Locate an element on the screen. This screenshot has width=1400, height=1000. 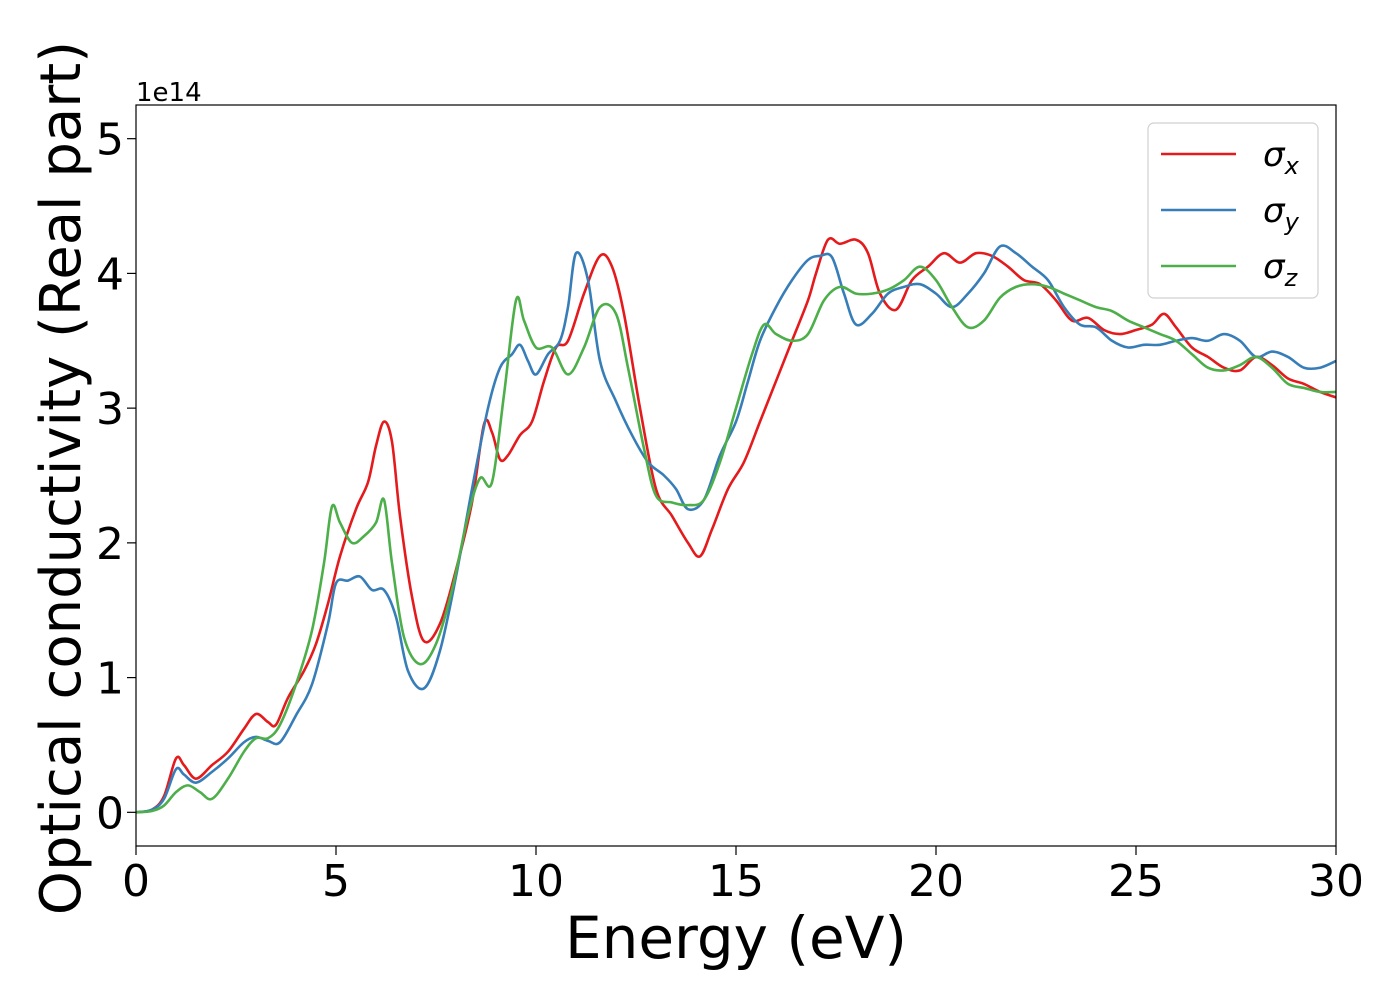
legend-label-x: σx is located at coordinates (1281, 157).